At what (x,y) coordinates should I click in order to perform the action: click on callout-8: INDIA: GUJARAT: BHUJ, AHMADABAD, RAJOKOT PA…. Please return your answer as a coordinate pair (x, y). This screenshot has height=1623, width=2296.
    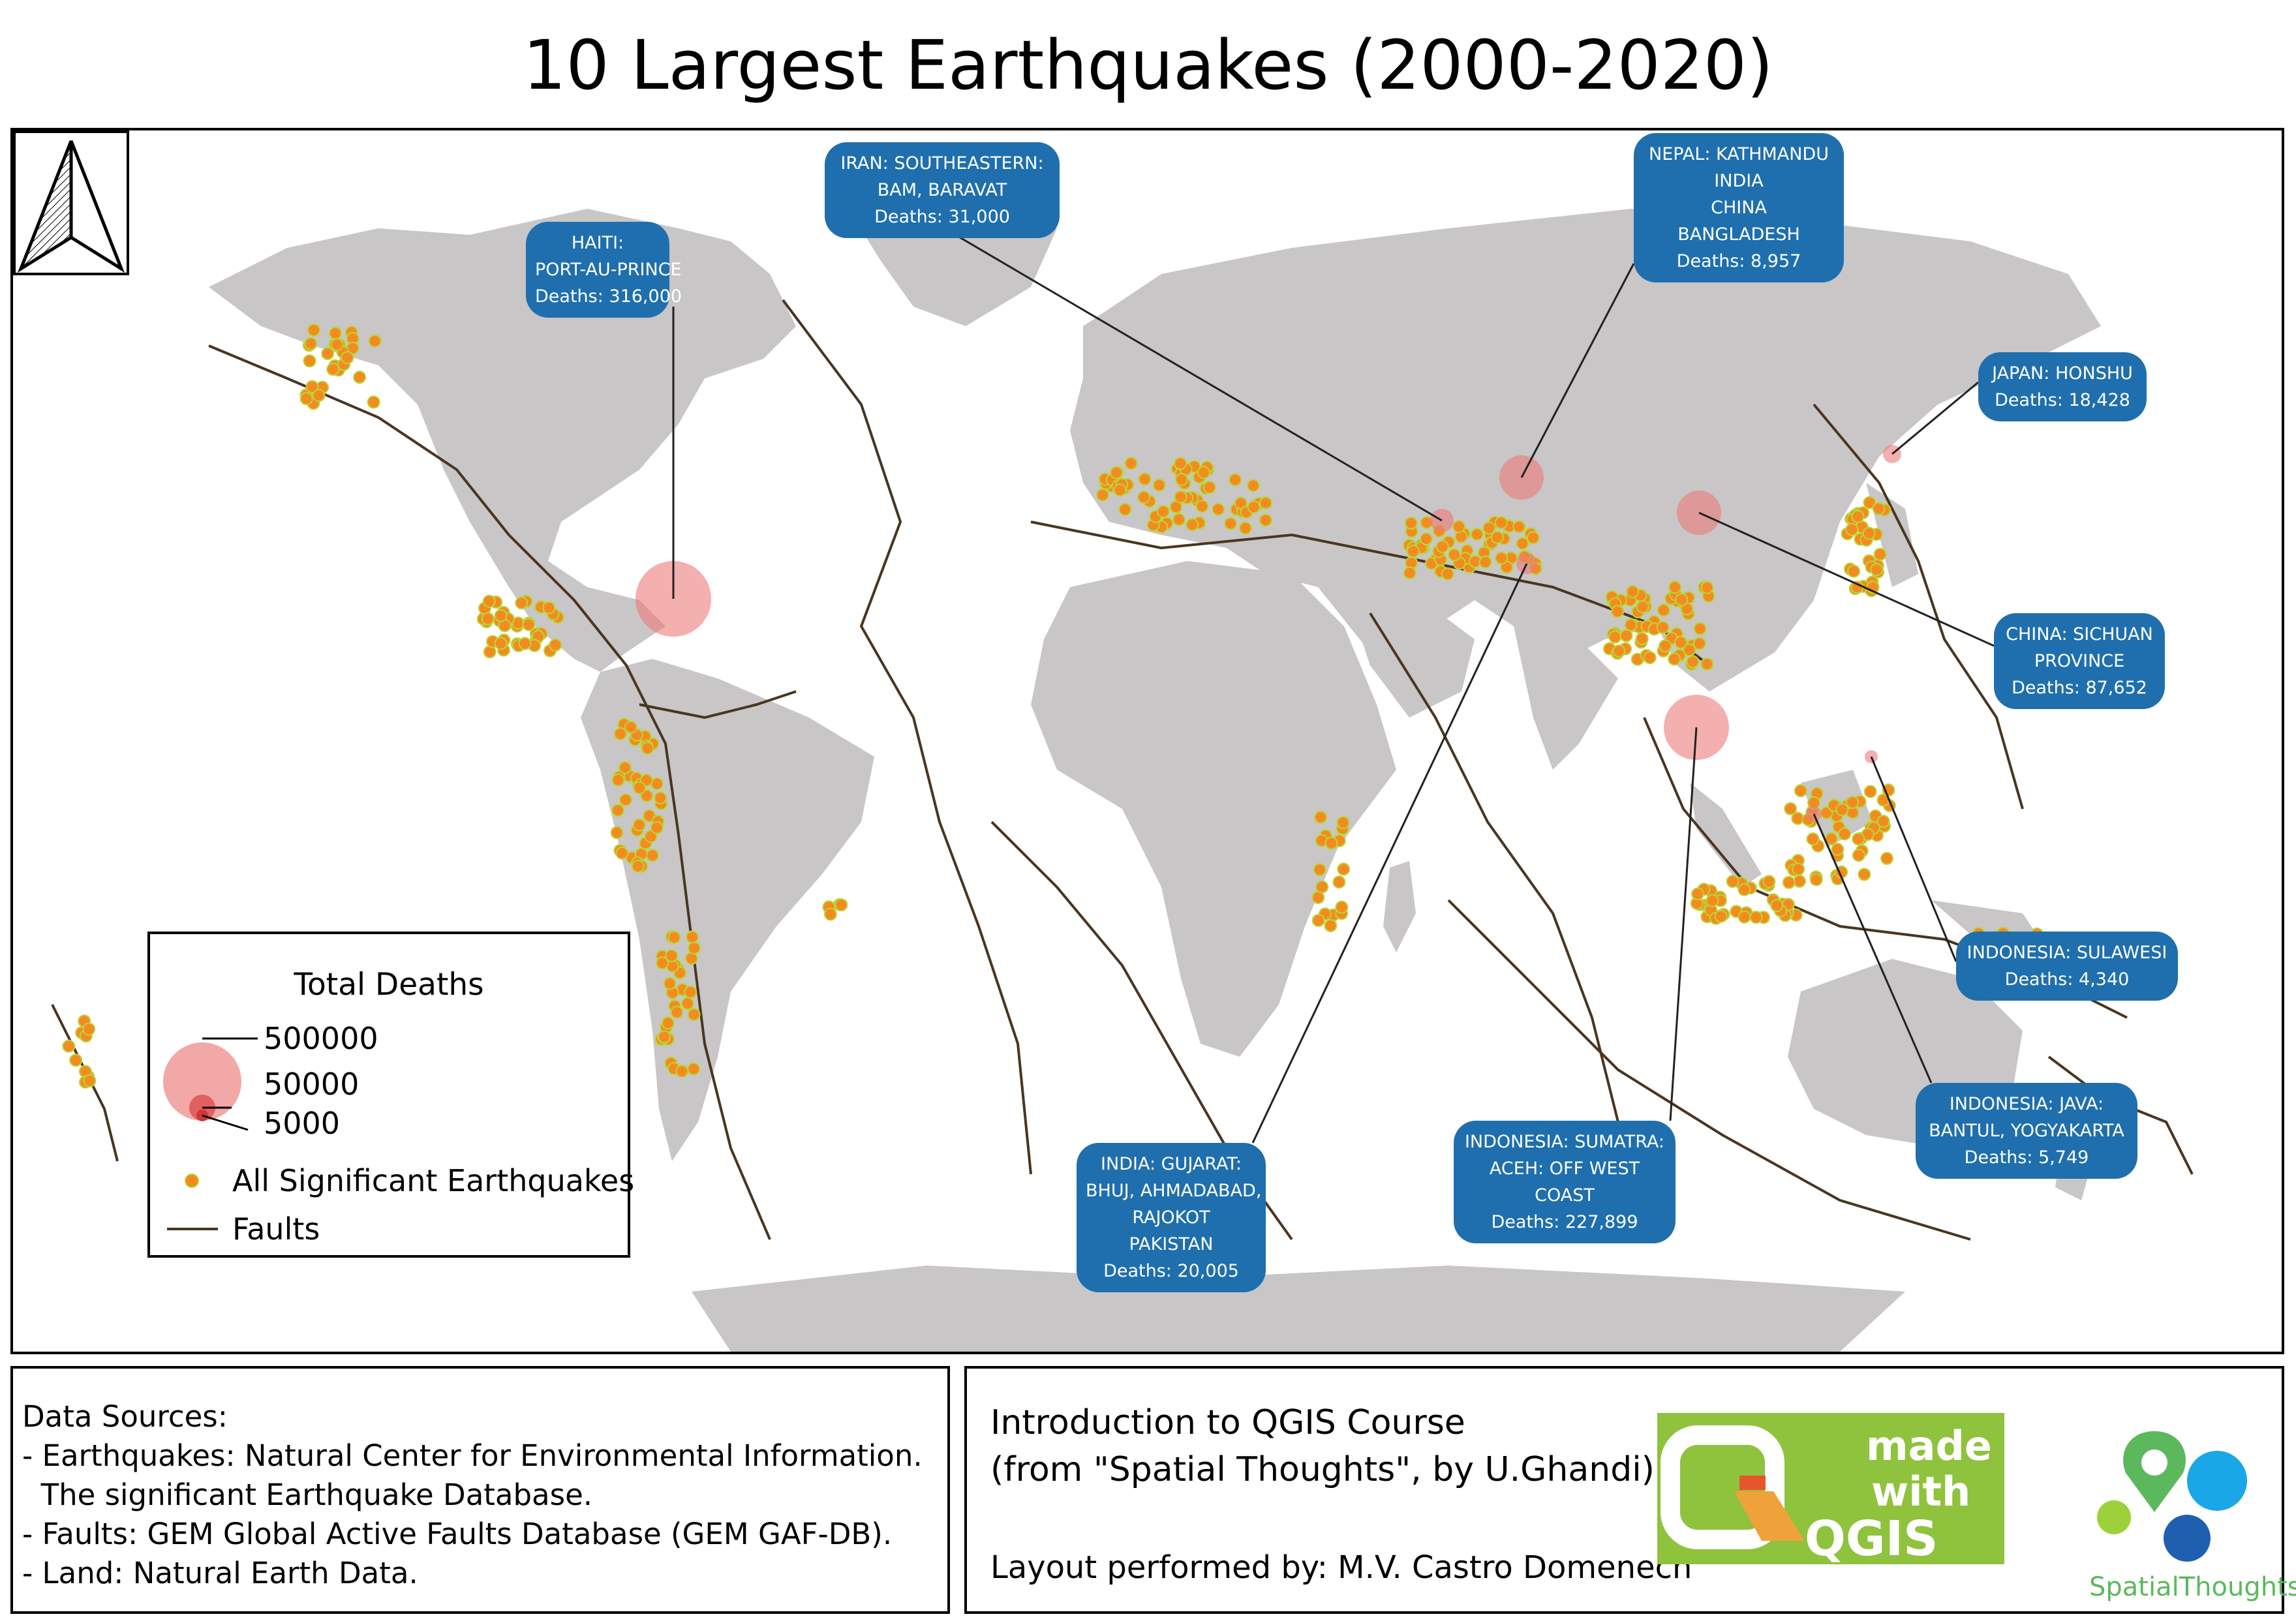
    Looking at the image, I should click on (1171, 1217).